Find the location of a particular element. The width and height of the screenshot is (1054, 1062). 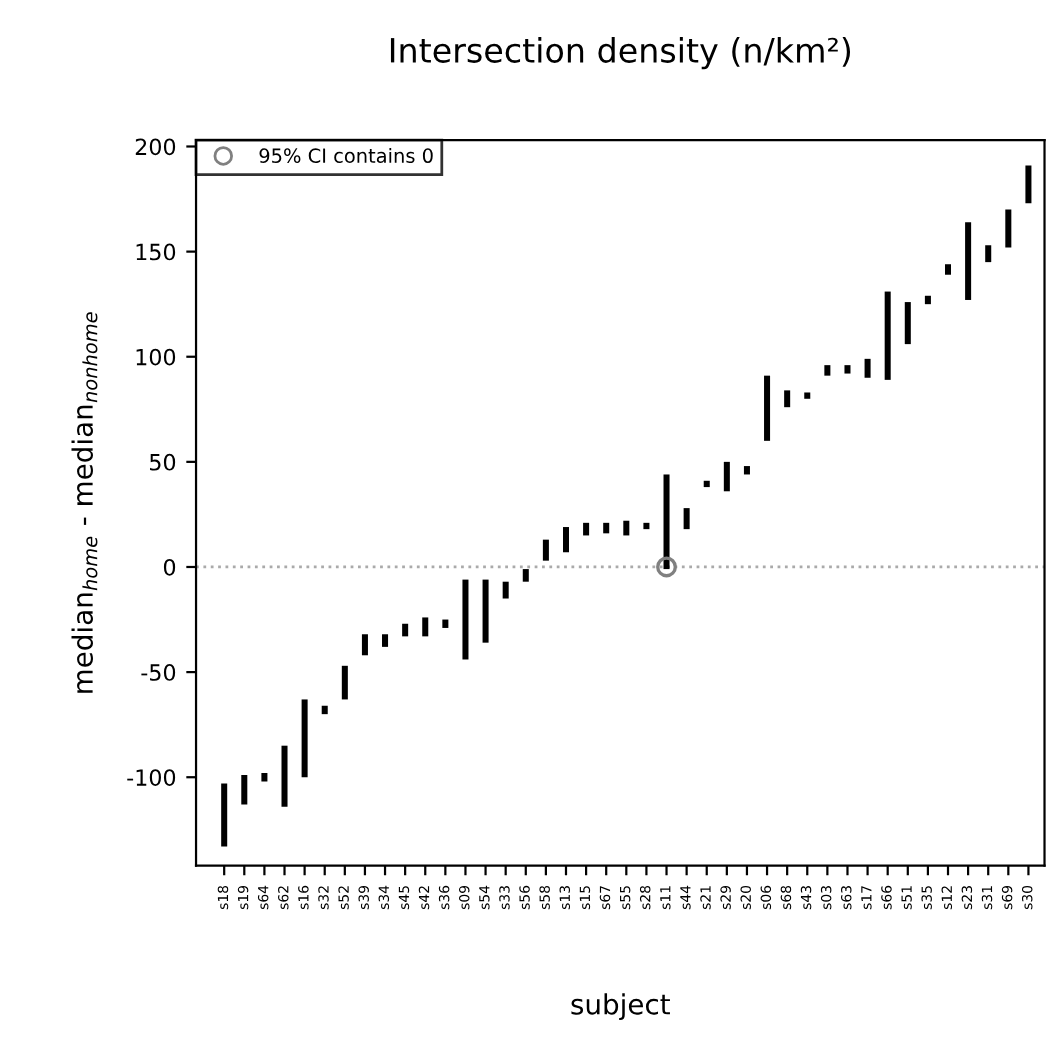

y-tick-label: 150 is located at coordinates (156, 252).